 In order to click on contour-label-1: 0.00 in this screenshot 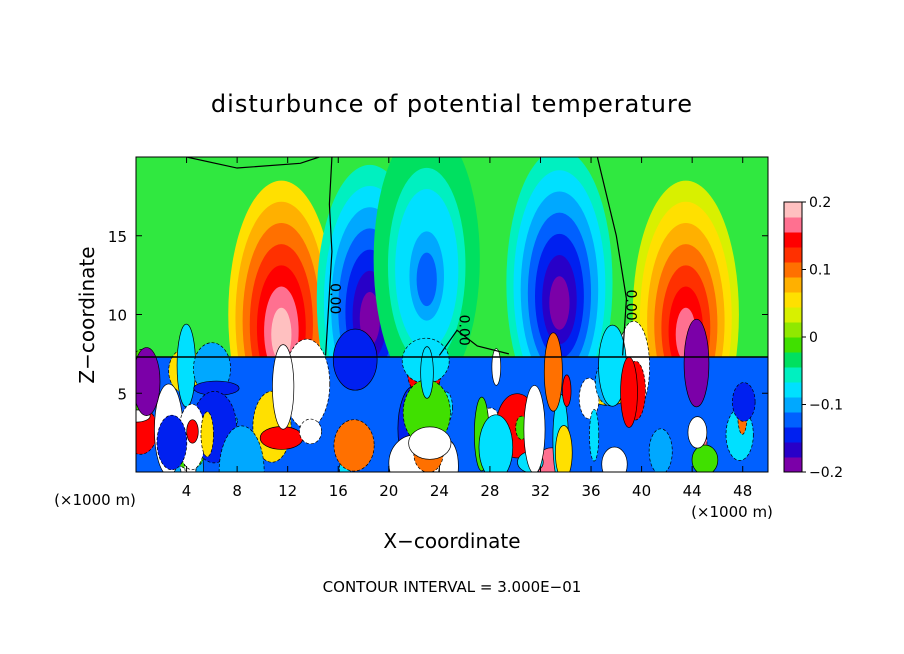, I will do `click(464, 330)`.